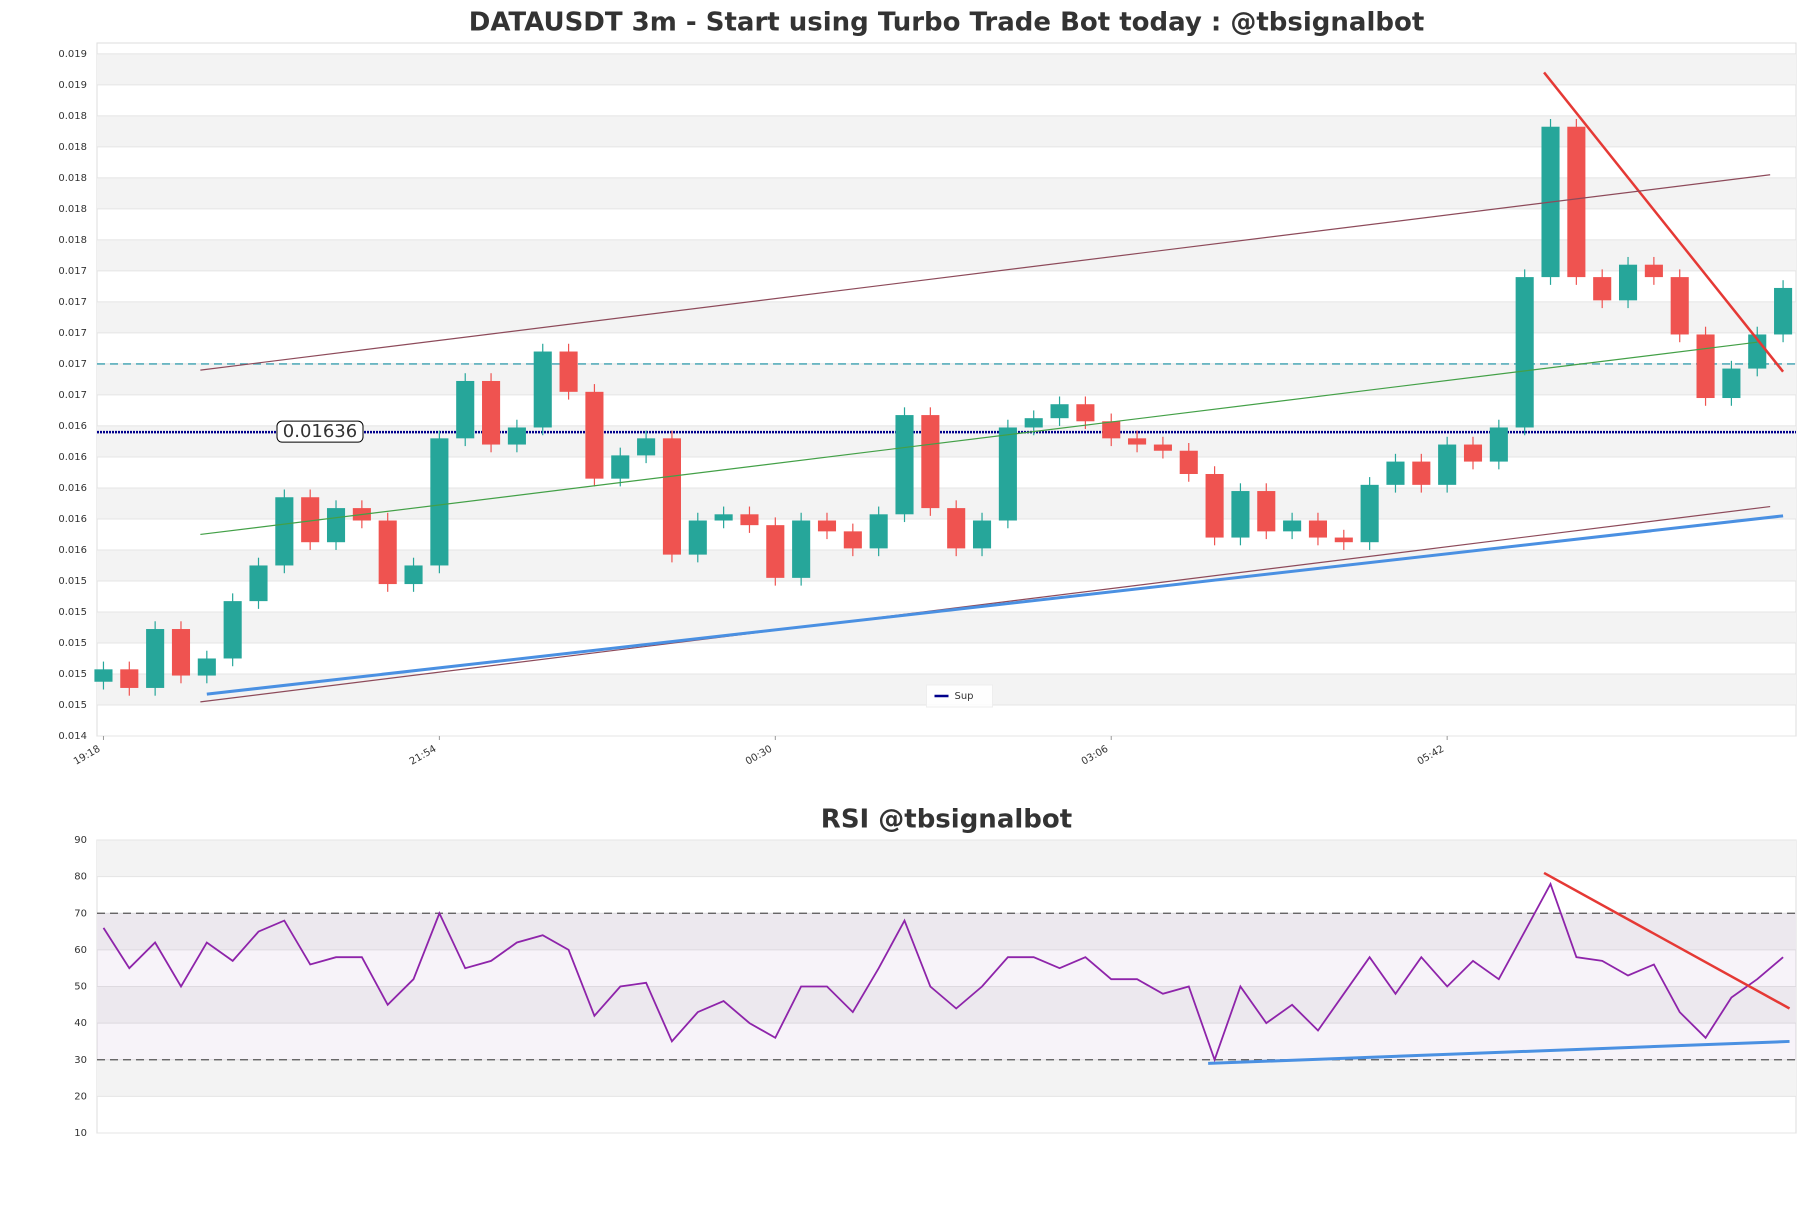 This screenshot has width=1811, height=1208. What do you see at coordinates (946, 820) in the screenshot?
I see `chart-title: RSI @tbsignalbot` at bounding box center [946, 820].